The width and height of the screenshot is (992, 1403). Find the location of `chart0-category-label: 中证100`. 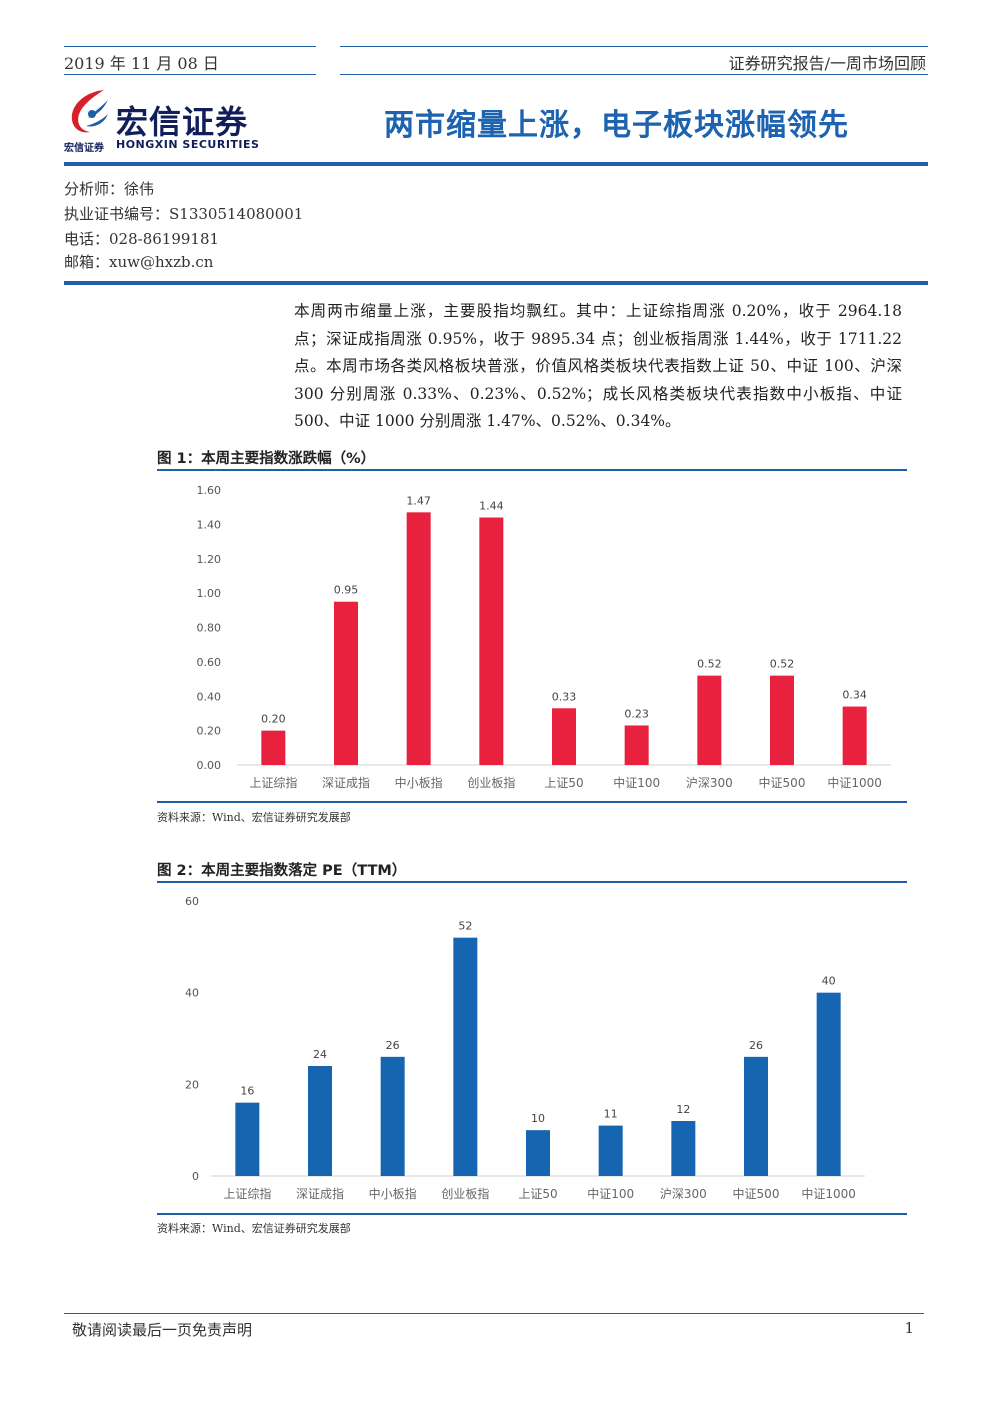

chart0-category-label: 中证100 is located at coordinates (636, 782).